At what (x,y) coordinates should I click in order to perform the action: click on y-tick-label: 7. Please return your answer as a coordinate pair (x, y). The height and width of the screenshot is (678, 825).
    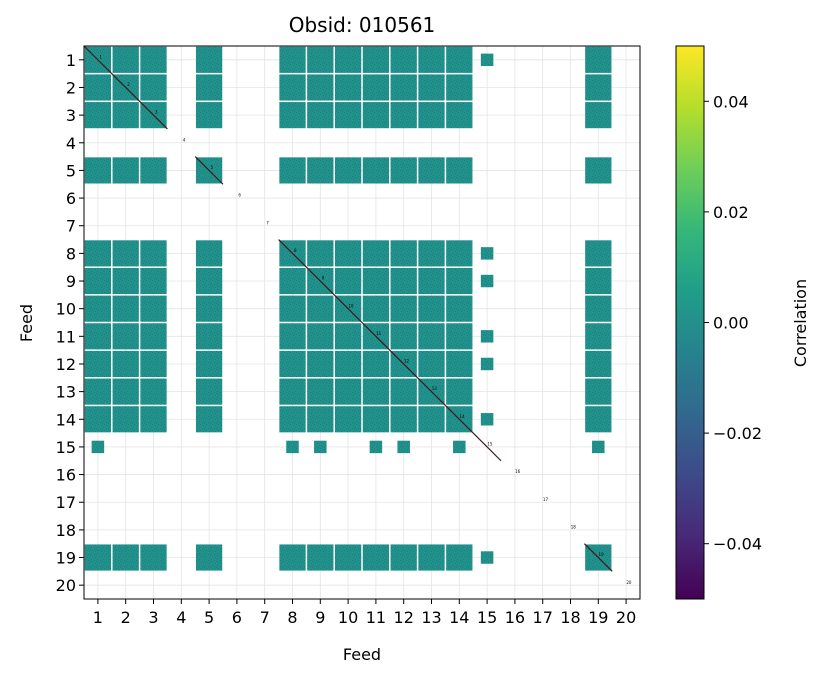
    Looking at the image, I should click on (71, 226).